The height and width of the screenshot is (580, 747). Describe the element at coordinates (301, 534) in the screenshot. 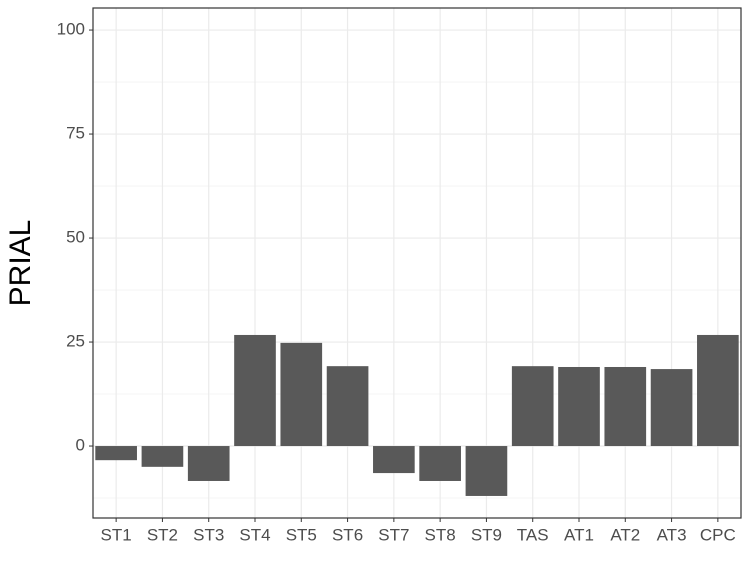

I see `x-tick-label: ST5` at that location.